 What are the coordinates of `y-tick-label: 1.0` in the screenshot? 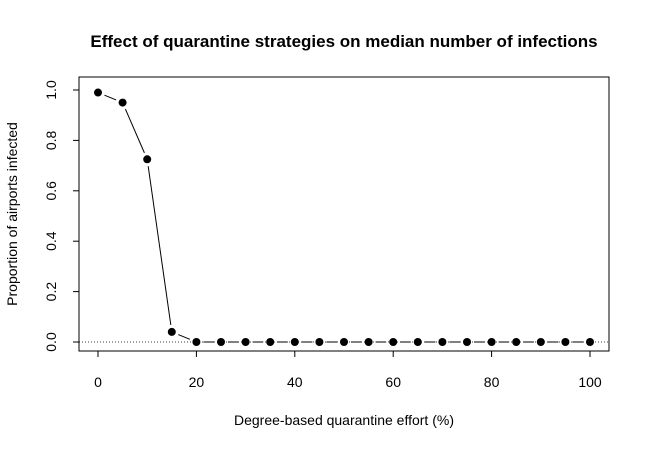 It's located at (51, 90).